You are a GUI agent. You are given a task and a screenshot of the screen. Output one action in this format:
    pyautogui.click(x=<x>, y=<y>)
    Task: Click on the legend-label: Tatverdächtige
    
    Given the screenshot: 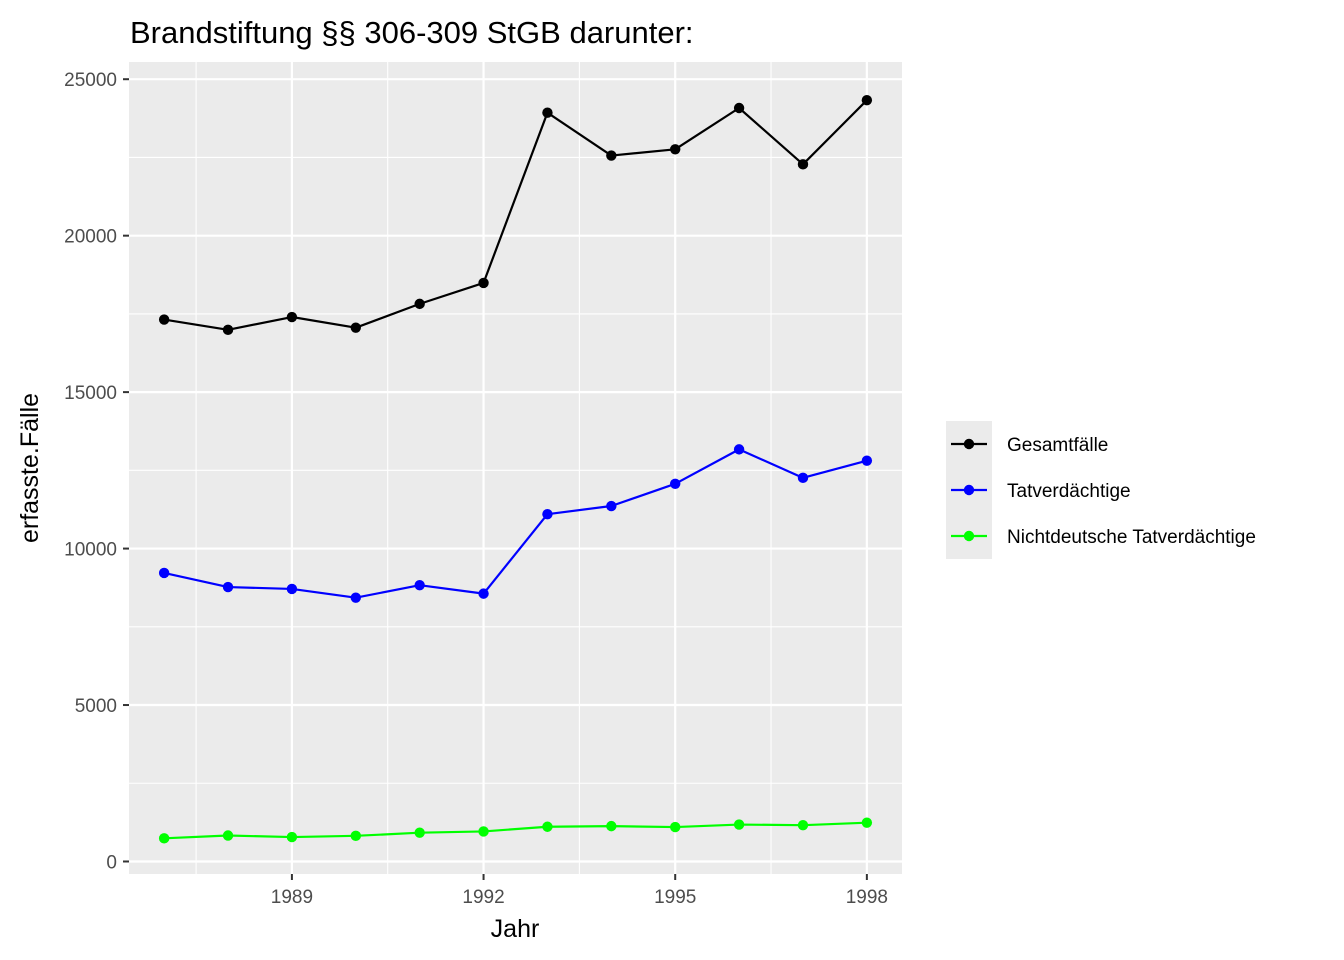 What is the action you would take?
    pyautogui.click(x=1069, y=491)
    